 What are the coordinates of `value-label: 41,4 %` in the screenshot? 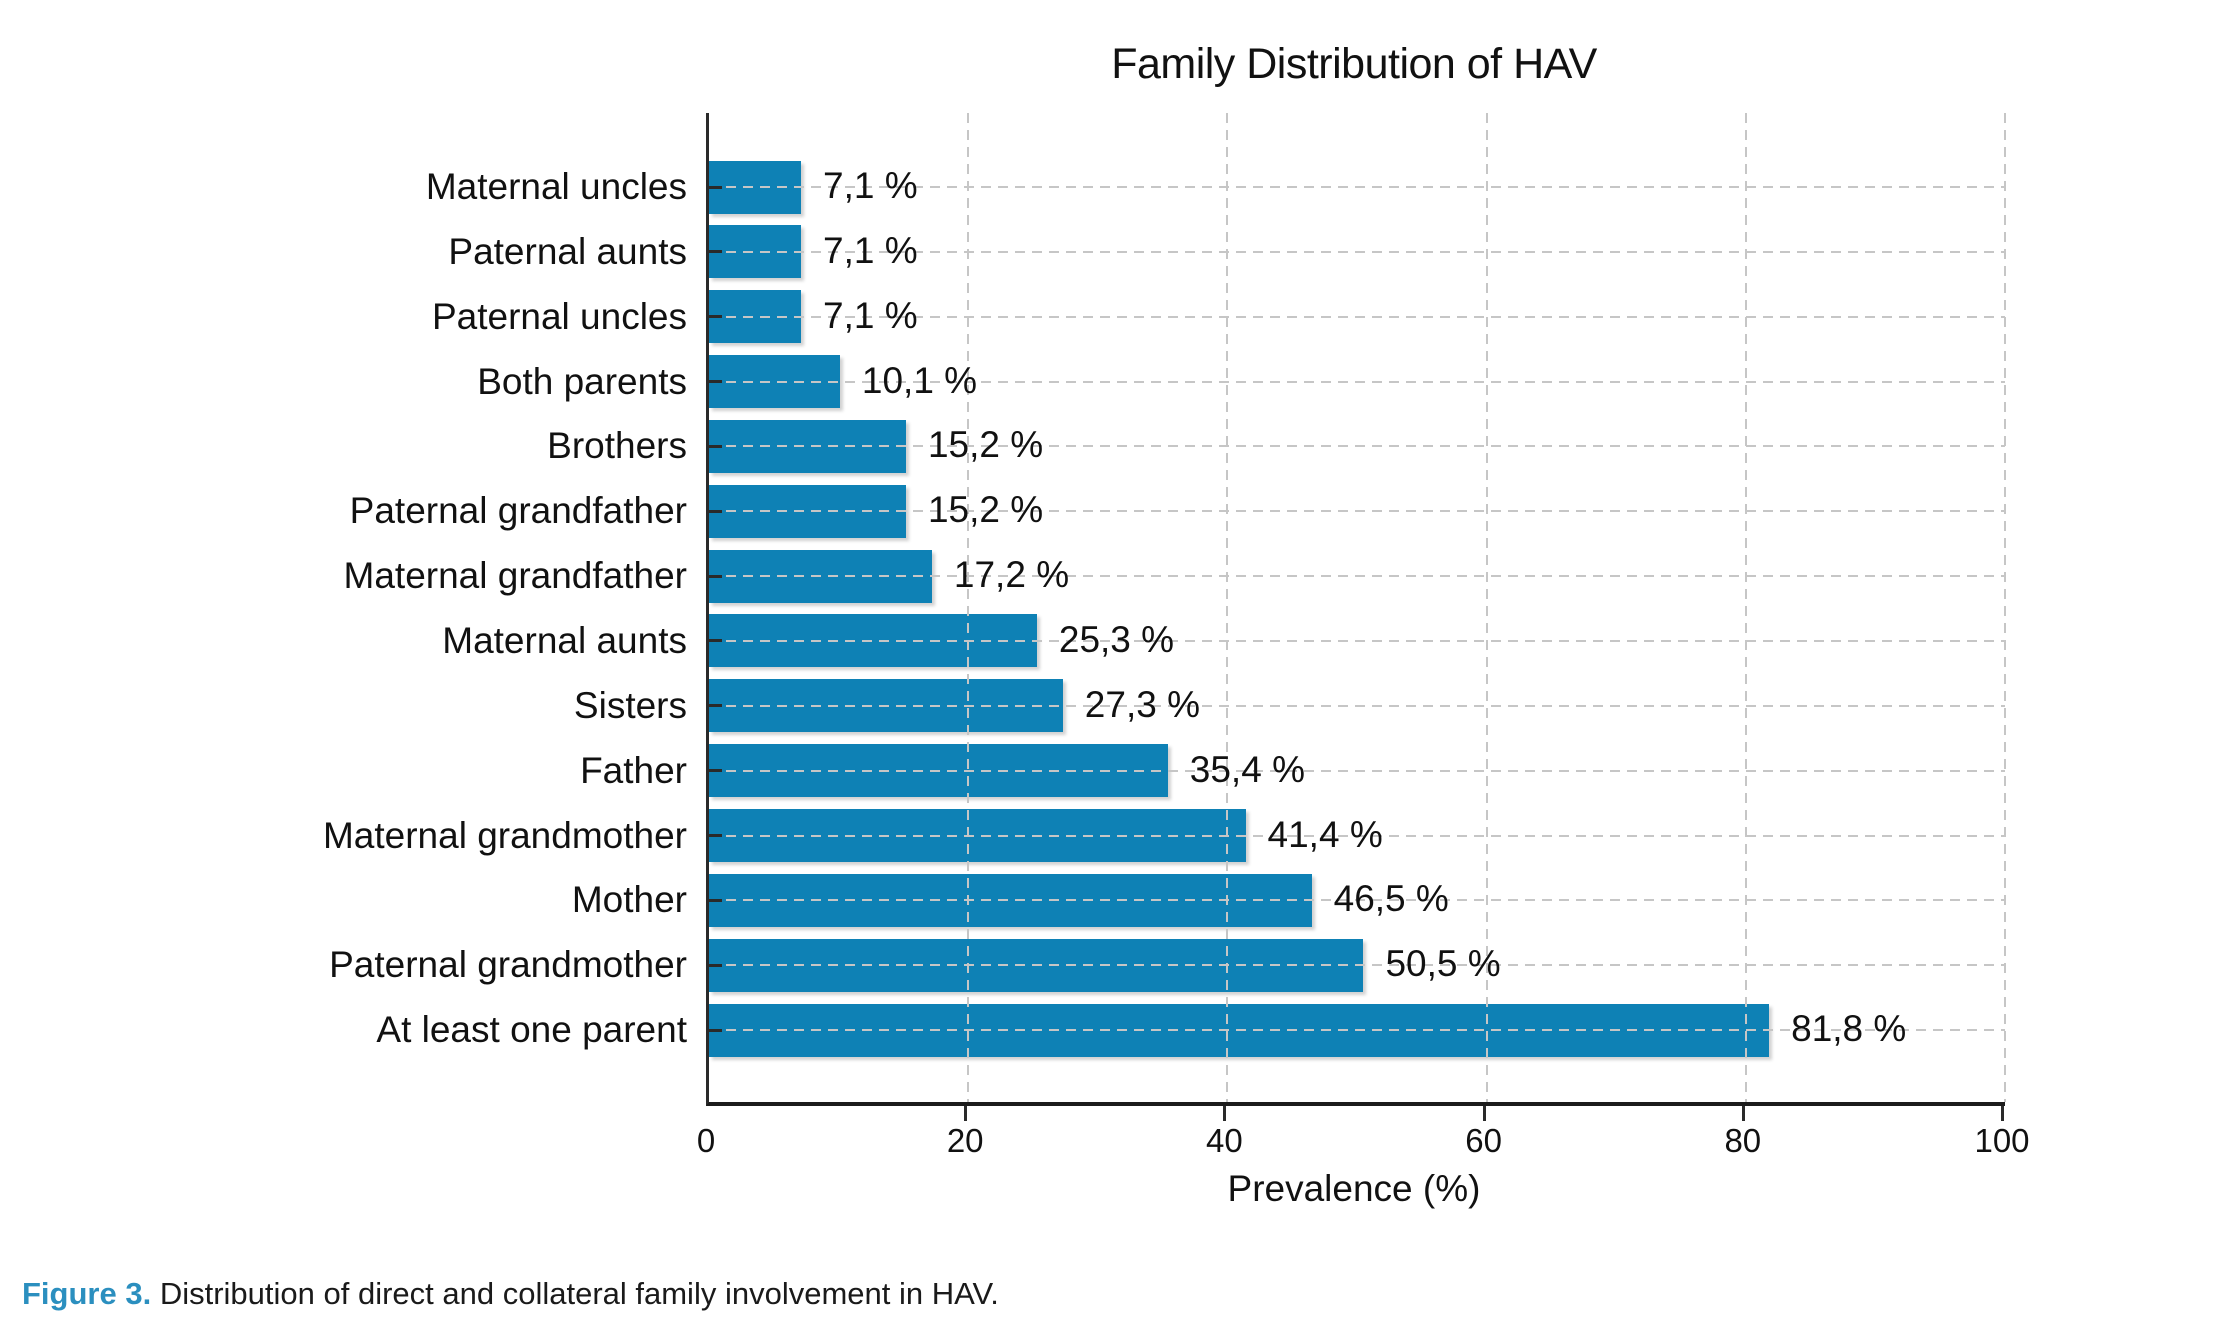 It's located at (1325, 834).